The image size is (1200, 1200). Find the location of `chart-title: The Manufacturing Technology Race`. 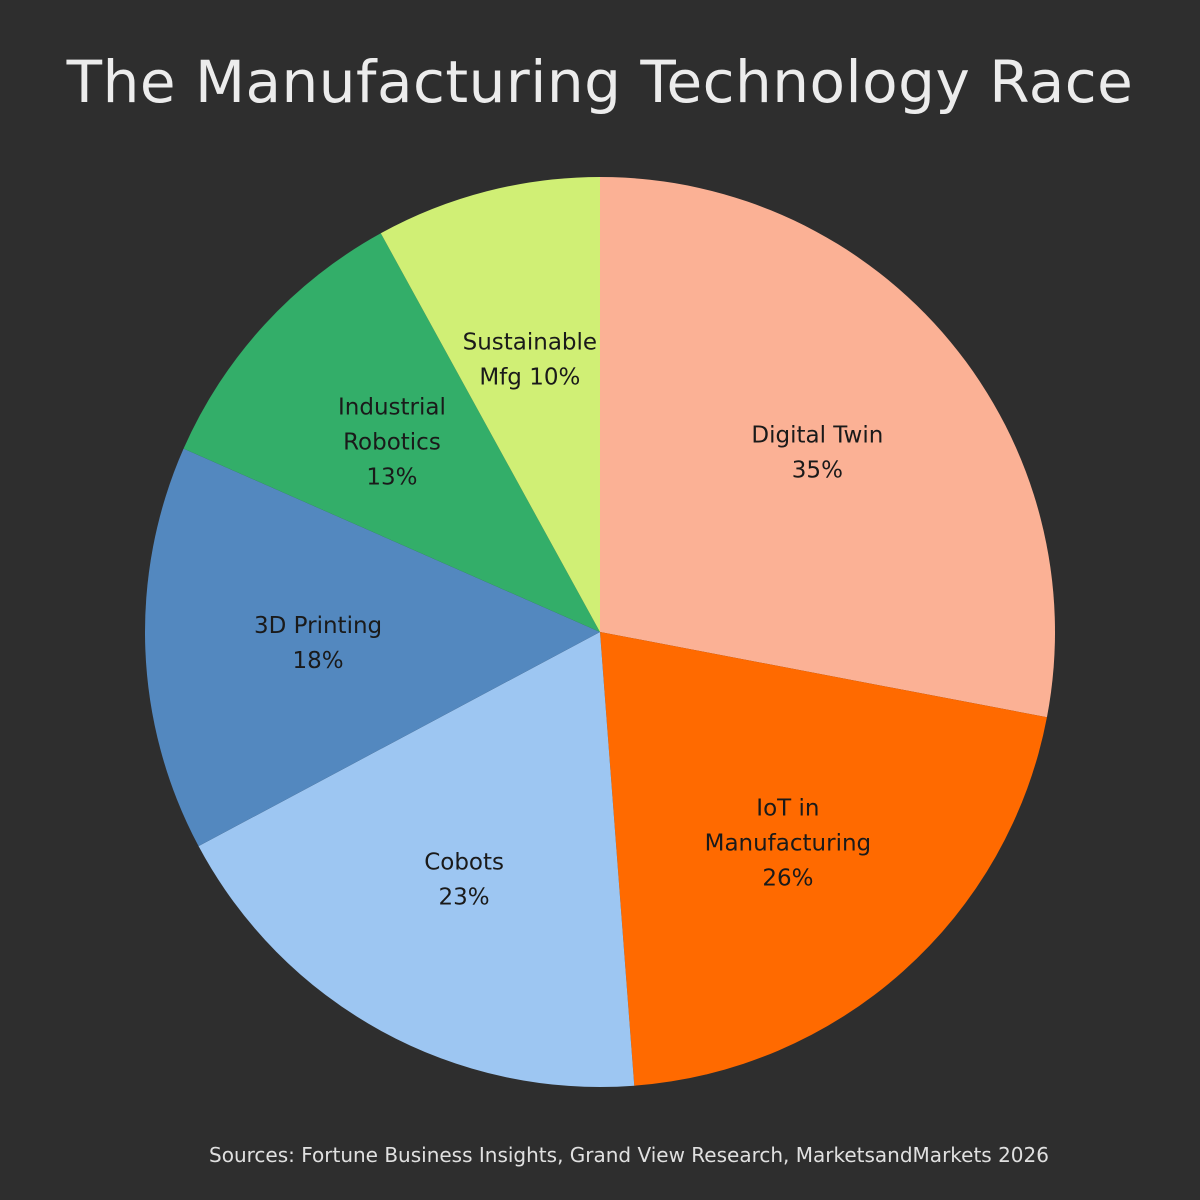

chart-title: The Manufacturing Technology Race is located at coordinates (600, 82).